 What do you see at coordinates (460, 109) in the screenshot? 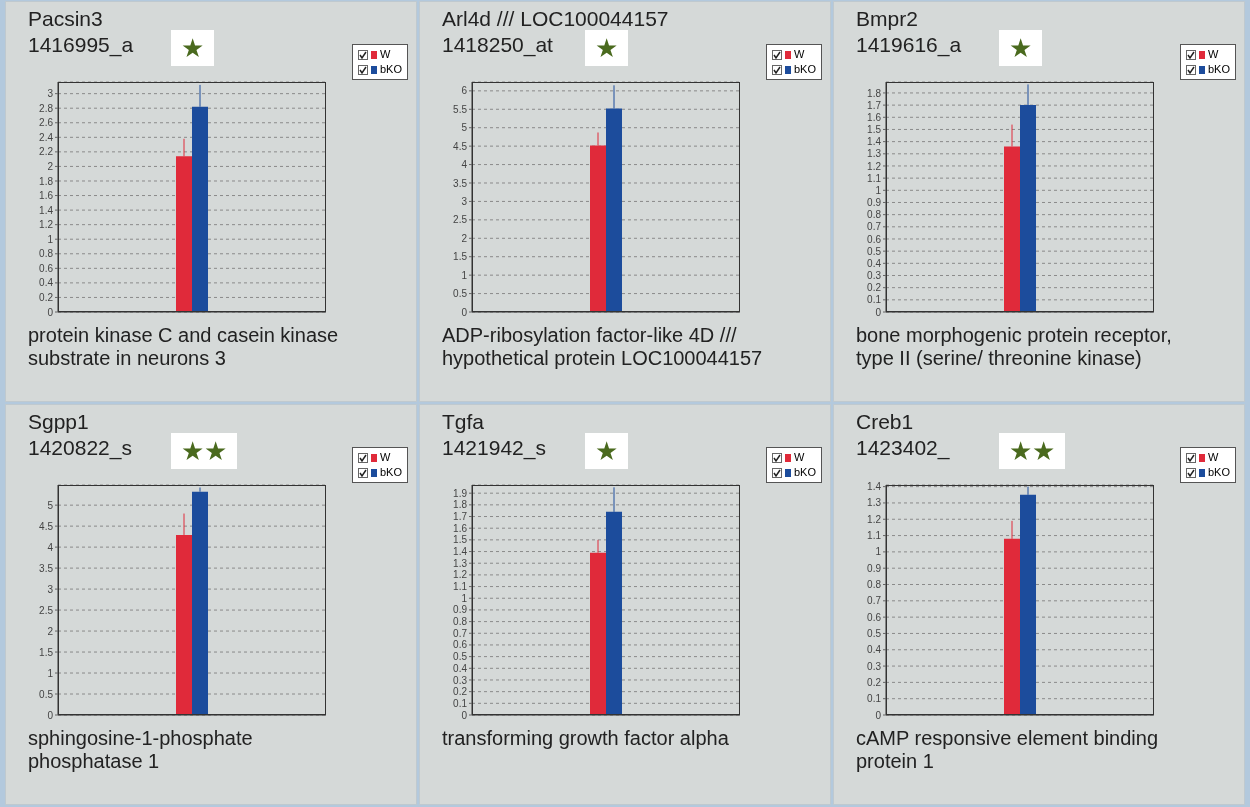
I see `y-tick-label: 5.5` at bounding box center [460, 109].